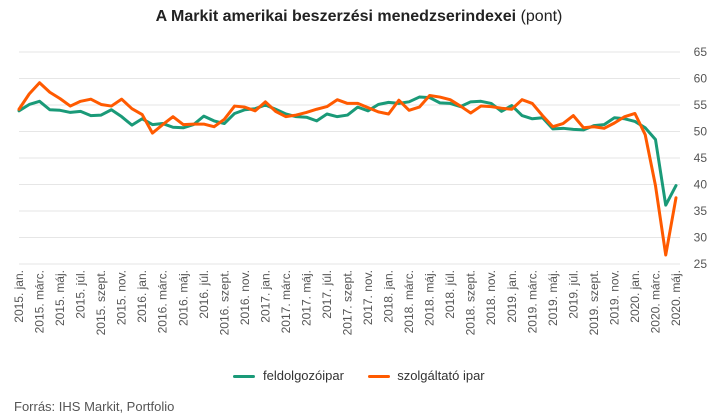 The width and height of the screenshot is (718, 415). I want to click on x-tick-label: 2019. júl., so click(573, 294).